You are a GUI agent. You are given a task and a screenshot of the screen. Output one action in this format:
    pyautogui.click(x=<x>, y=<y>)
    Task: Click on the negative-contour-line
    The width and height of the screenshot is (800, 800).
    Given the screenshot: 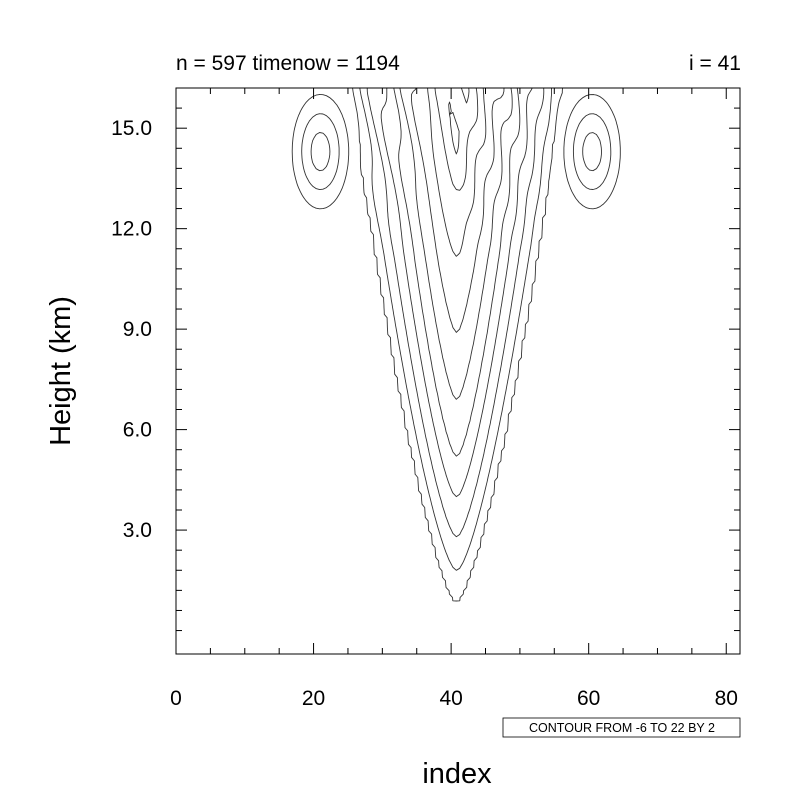 What is the action you would take?
    pyautogui.click(x=456, y=152)
    